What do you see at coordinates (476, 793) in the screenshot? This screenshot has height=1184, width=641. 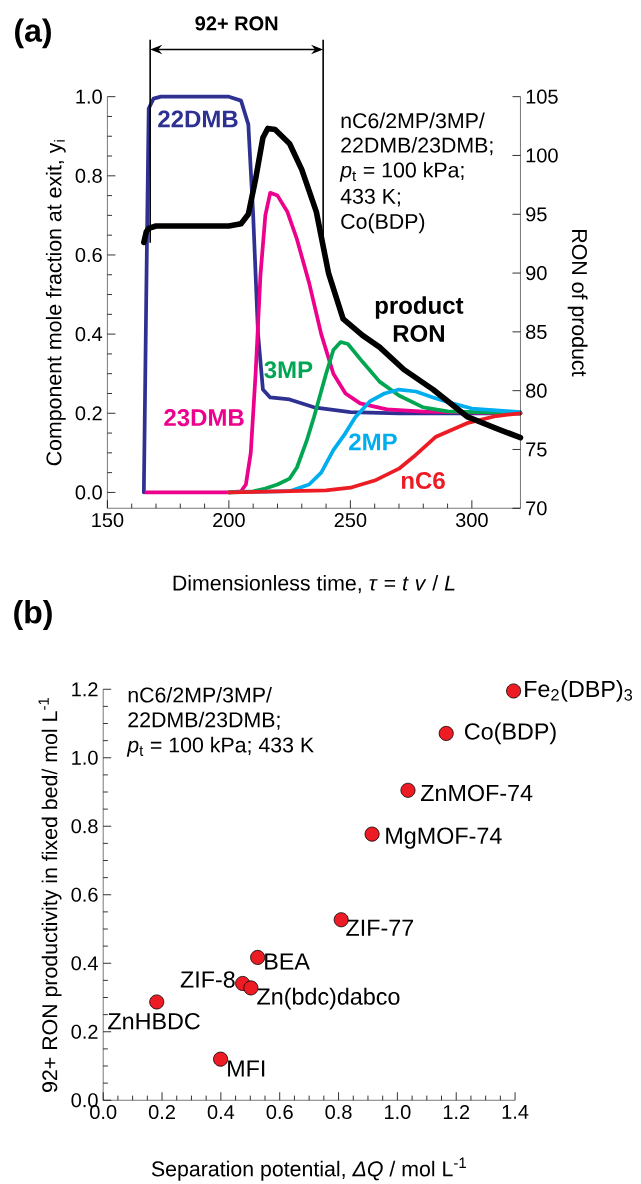 I see `annotation: ZnMOF-74` at bounding box center [476, 793].